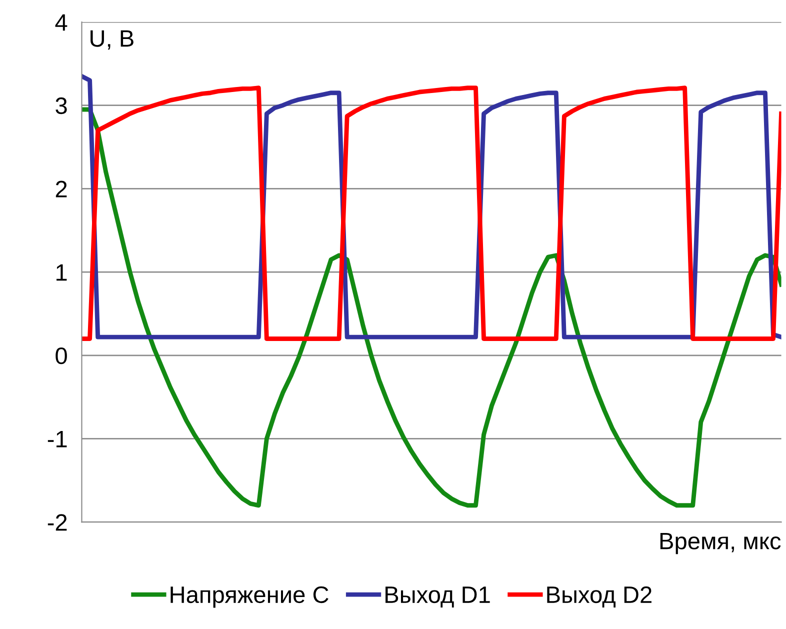  What do you see at coordinates (61, 189) in the screenshot?
I see `y-tick-label: 2` at bounding box center [61, 189].